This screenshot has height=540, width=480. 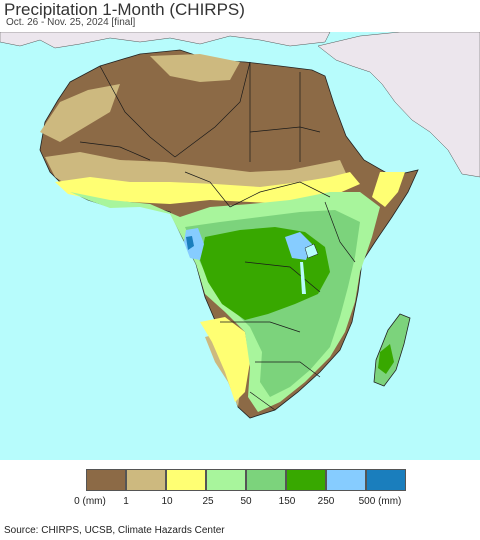 What do you see at coordinates (126, 501) in the screenshot?
I see `legend-label: 1` at bounding box center [126, 501].